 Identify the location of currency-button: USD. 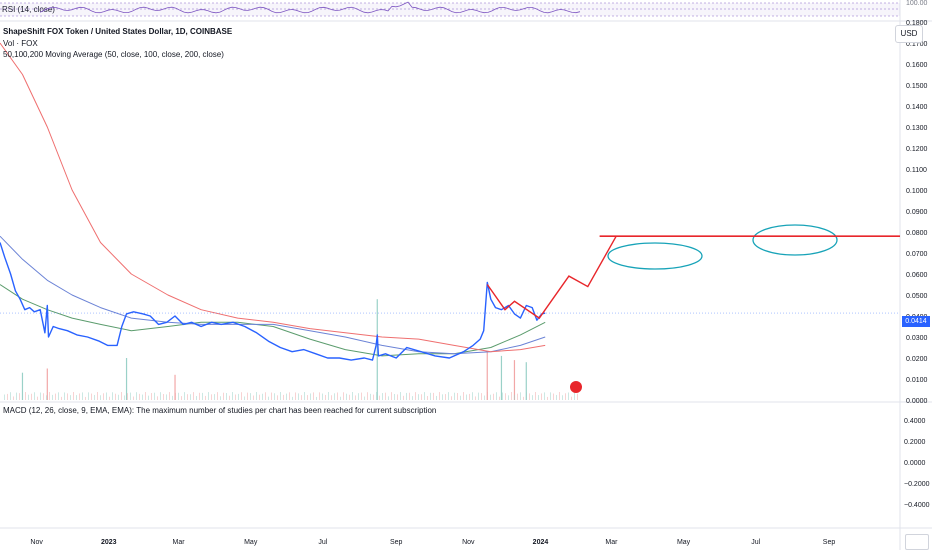
(909, 34).